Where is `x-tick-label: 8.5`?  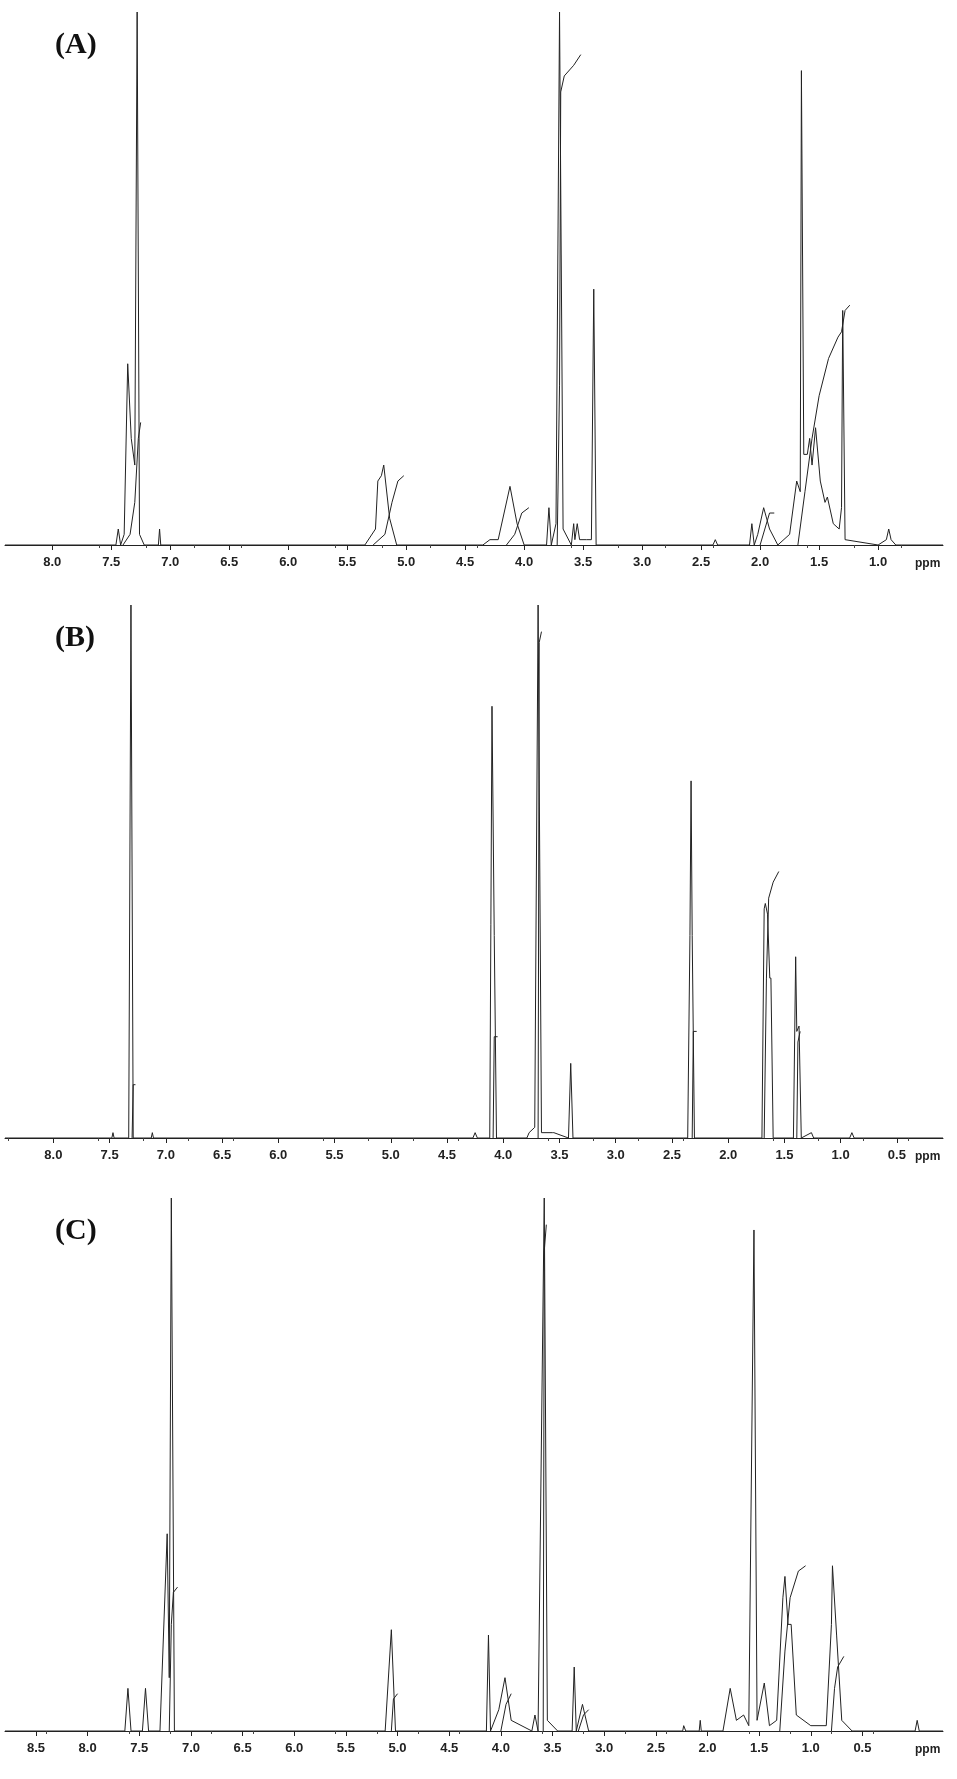
x-tick-label: 8.5 is located at coordinates (36, 1747).